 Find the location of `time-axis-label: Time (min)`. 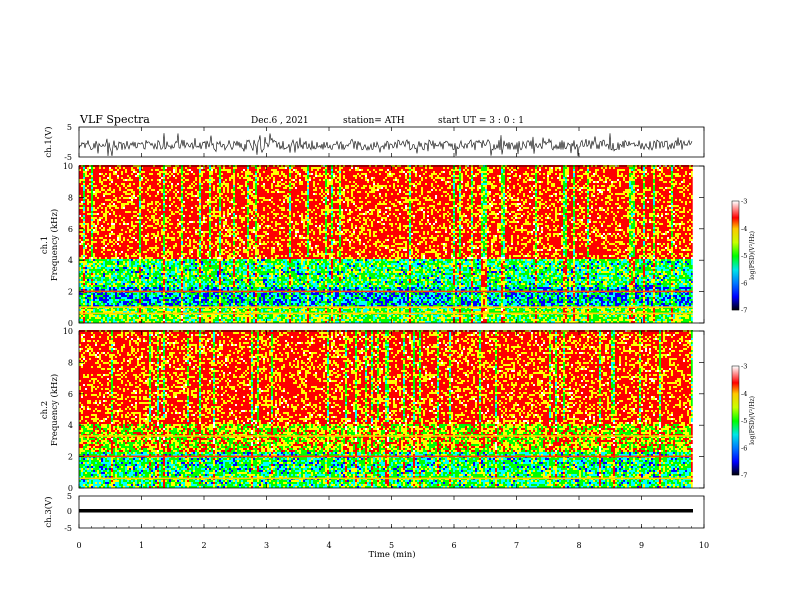

time-axis-label: Time (min) is located at coordinates (391, 554).